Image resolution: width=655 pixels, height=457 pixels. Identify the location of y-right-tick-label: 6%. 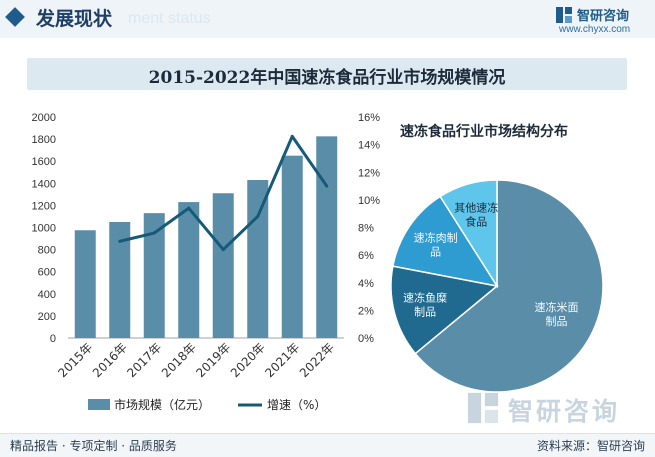
(366, 256).